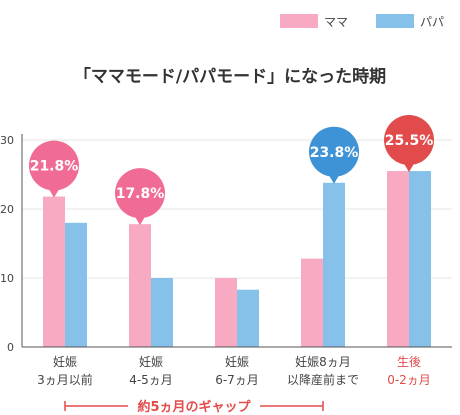 The height and width of the screenshot is (415, 460). I want to click on callout-3: 25.5%, so click(409, 144).